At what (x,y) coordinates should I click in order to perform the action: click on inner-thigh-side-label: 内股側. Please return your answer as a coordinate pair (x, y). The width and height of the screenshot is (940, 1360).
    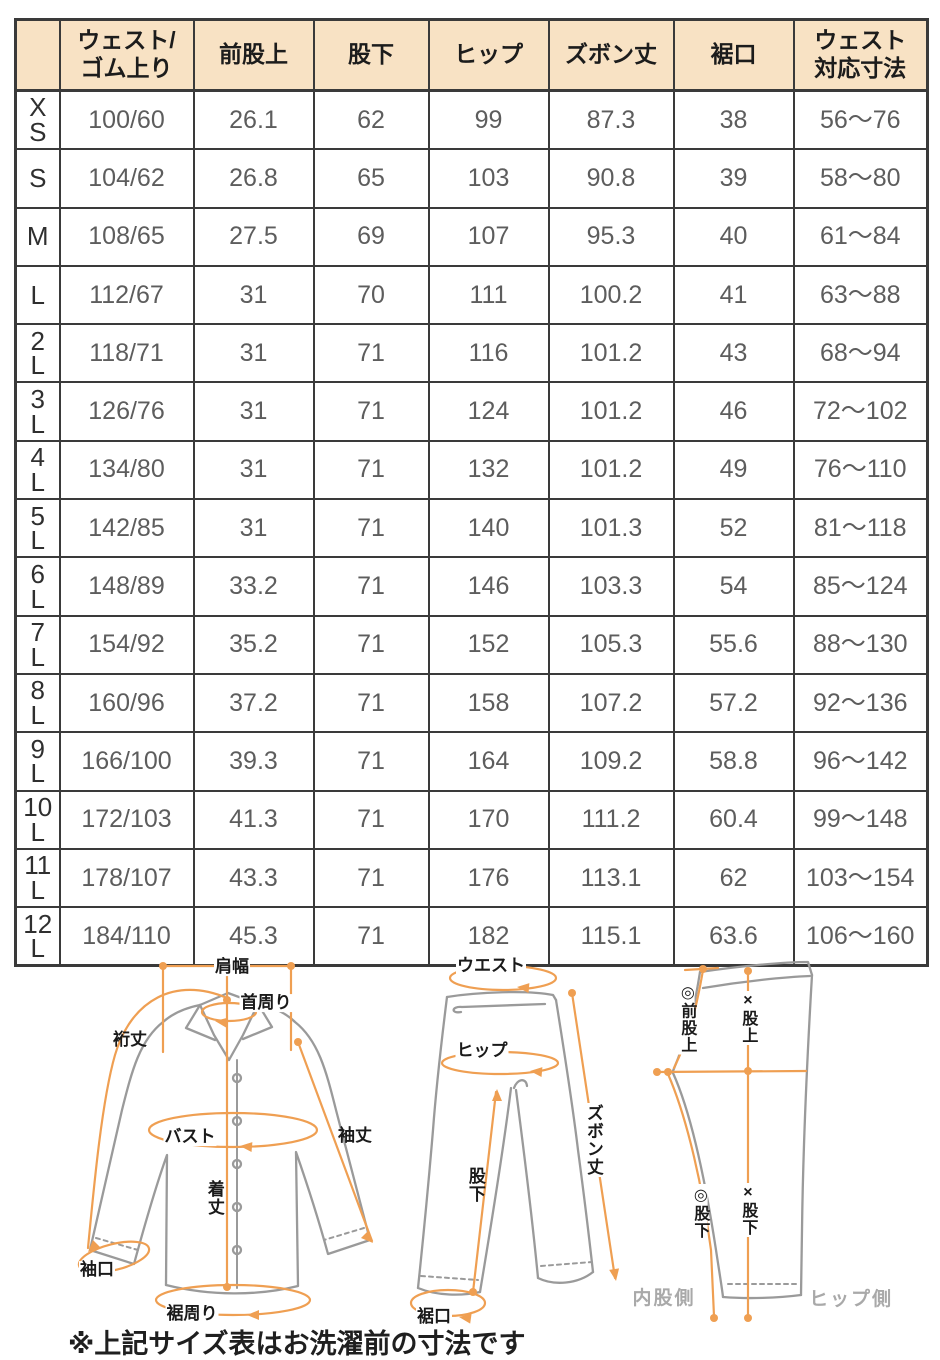
    Looking at the image, I should click on (664, 1299).